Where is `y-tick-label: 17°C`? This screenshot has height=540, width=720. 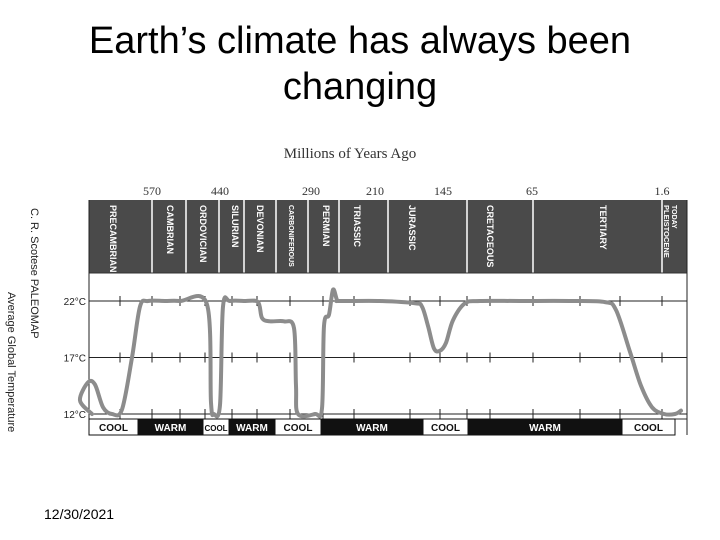
y-tick-label: 17°C is located at coordinates (75, 359).